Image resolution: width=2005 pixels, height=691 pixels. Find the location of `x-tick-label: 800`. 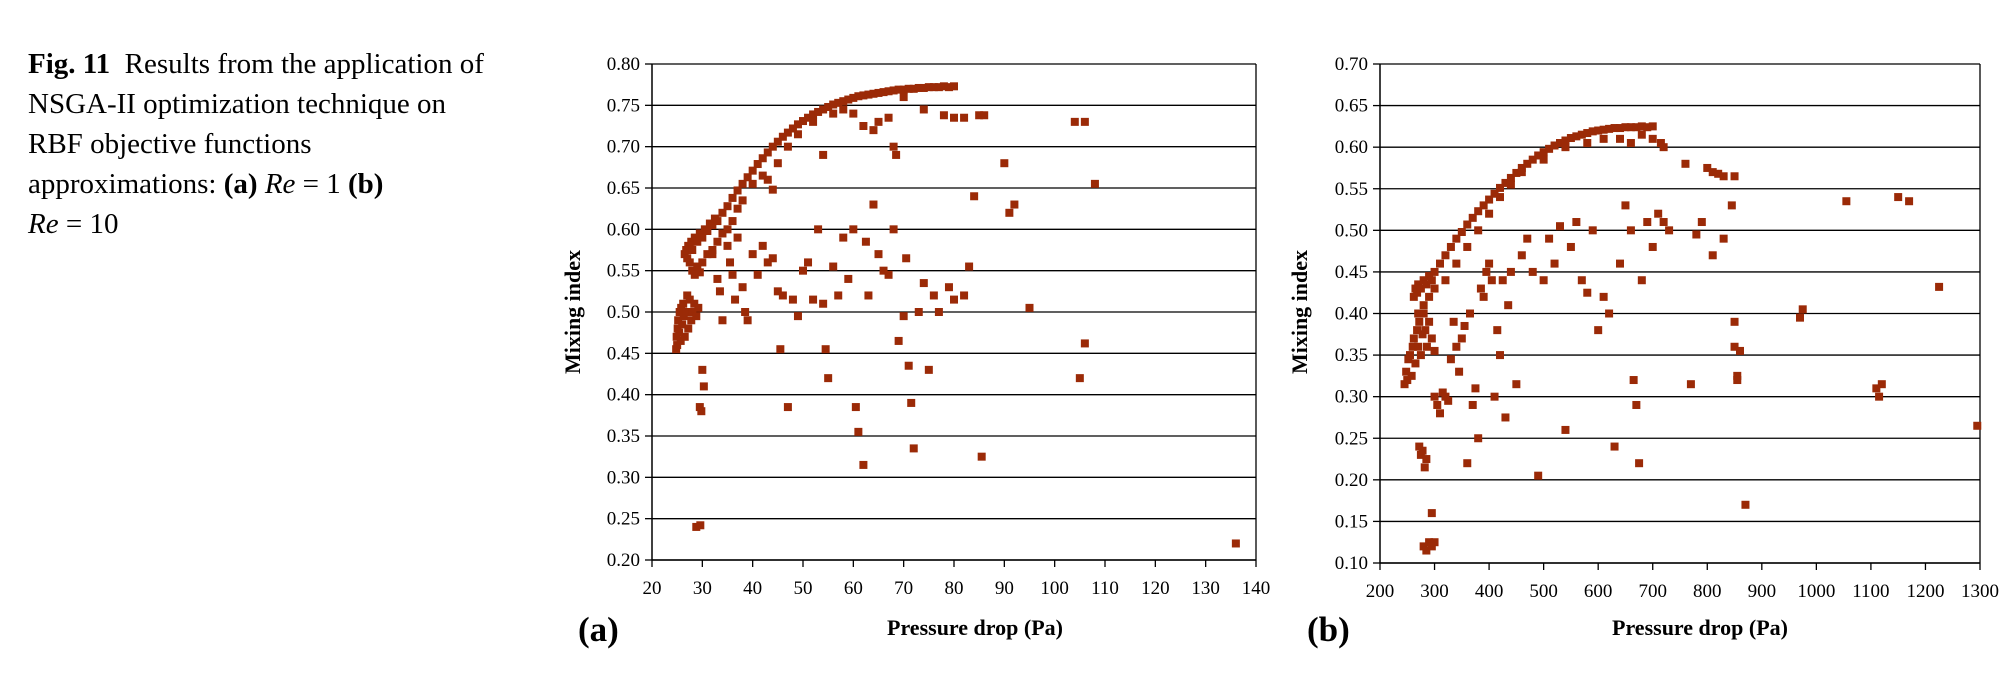

x-tick-label: 800 is located at coordinates (1707, 591).